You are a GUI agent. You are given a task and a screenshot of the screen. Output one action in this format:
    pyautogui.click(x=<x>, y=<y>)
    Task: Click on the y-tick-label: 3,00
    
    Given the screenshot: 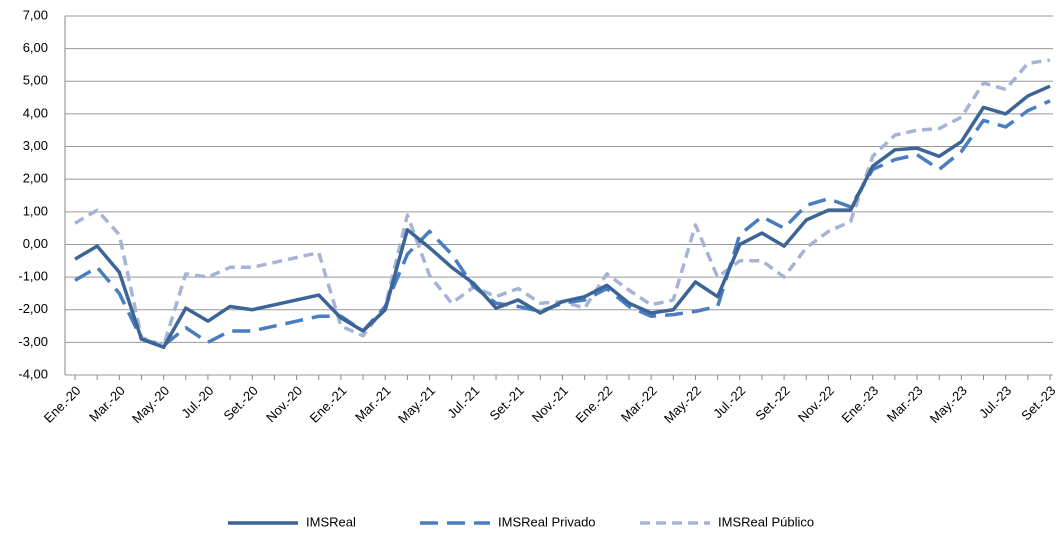 What is the action you would take?
    pyautogui.click(x=35, y=145)
    